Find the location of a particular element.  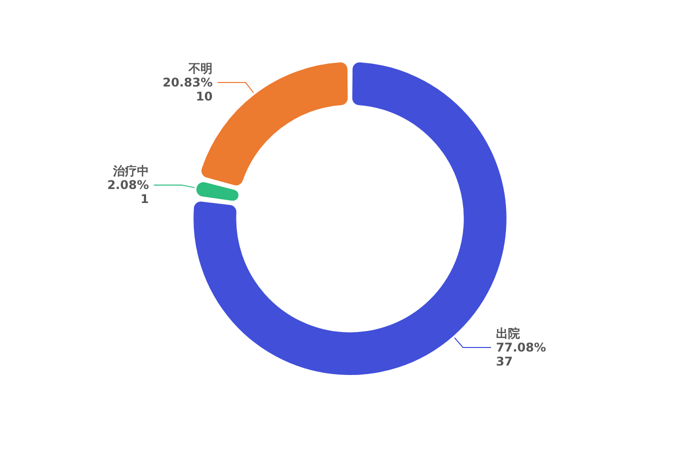

data-label: 20.83% 10 is located at coordinates (187, 90).